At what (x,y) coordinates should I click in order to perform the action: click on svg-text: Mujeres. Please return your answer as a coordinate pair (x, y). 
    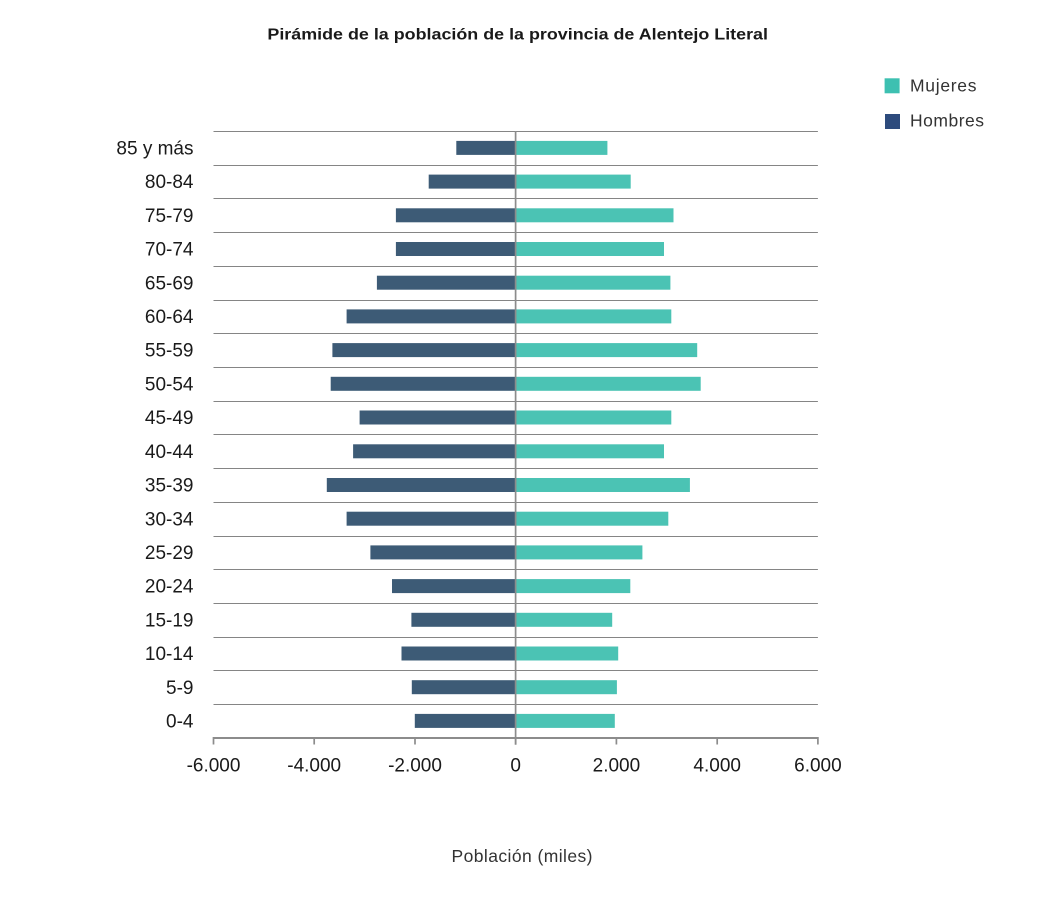
    Looking at the image, I should click on (943, 86).